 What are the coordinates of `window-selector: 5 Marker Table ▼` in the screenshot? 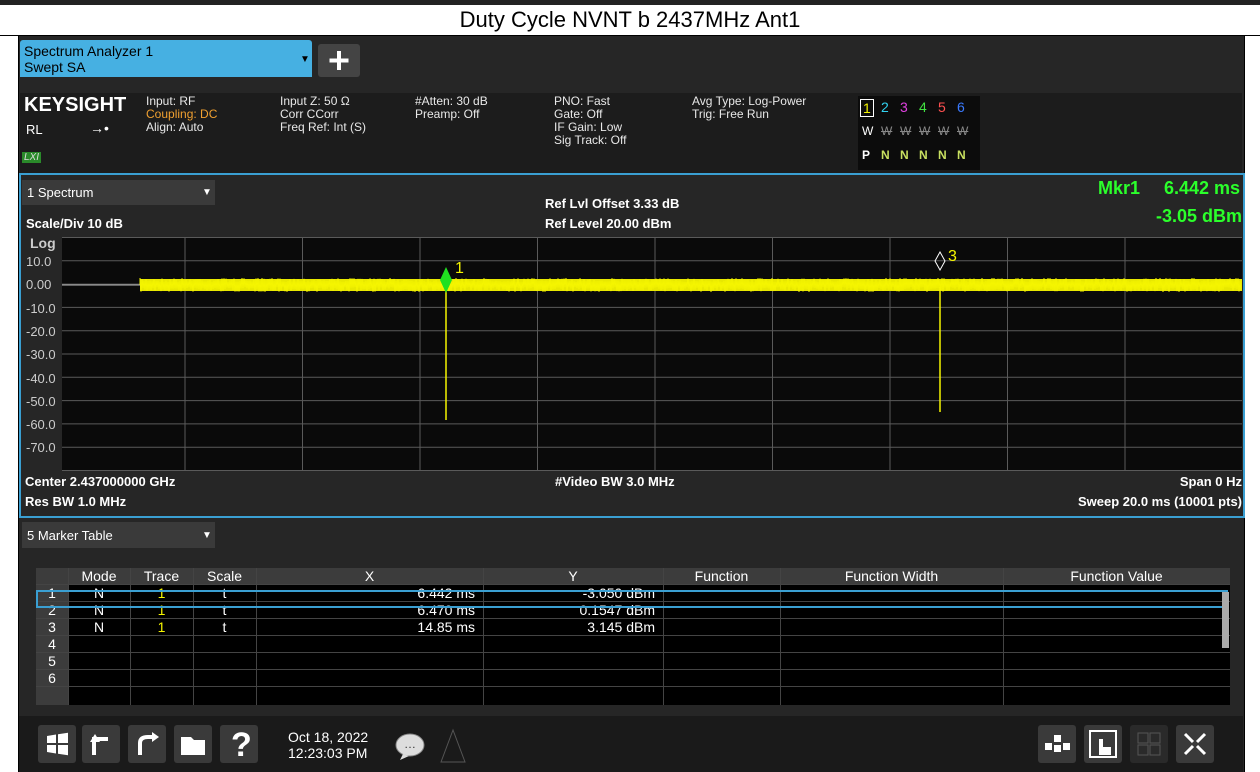 It's located at (118, 535).